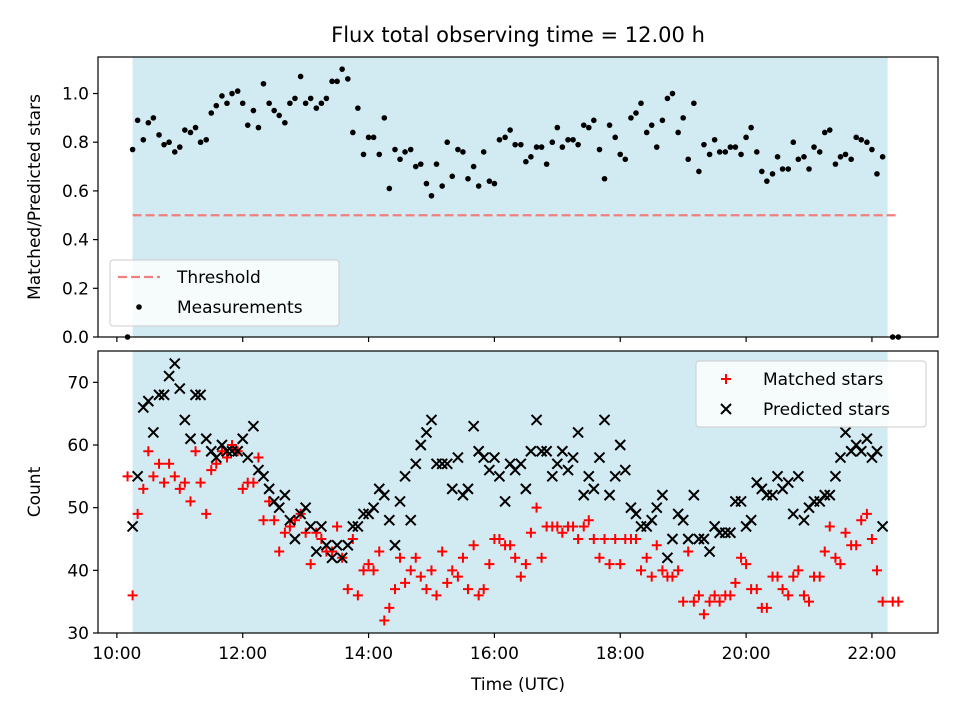 This screenshot has height=720, width=960. I want to click on legend-matched-label: Matched stars, so click(823, 380).